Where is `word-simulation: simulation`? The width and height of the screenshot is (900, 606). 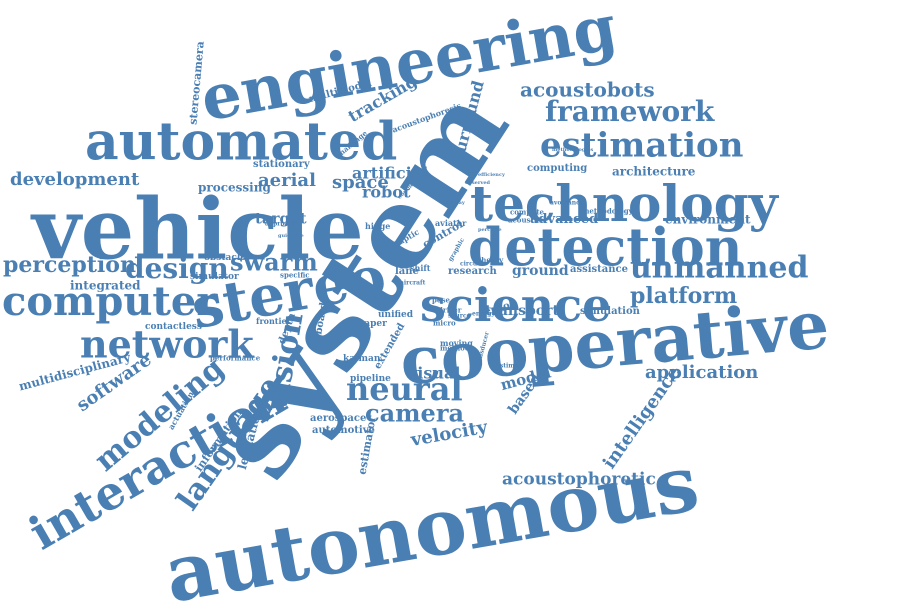 word-simulation: simulation is located at coordinates (610, 312).